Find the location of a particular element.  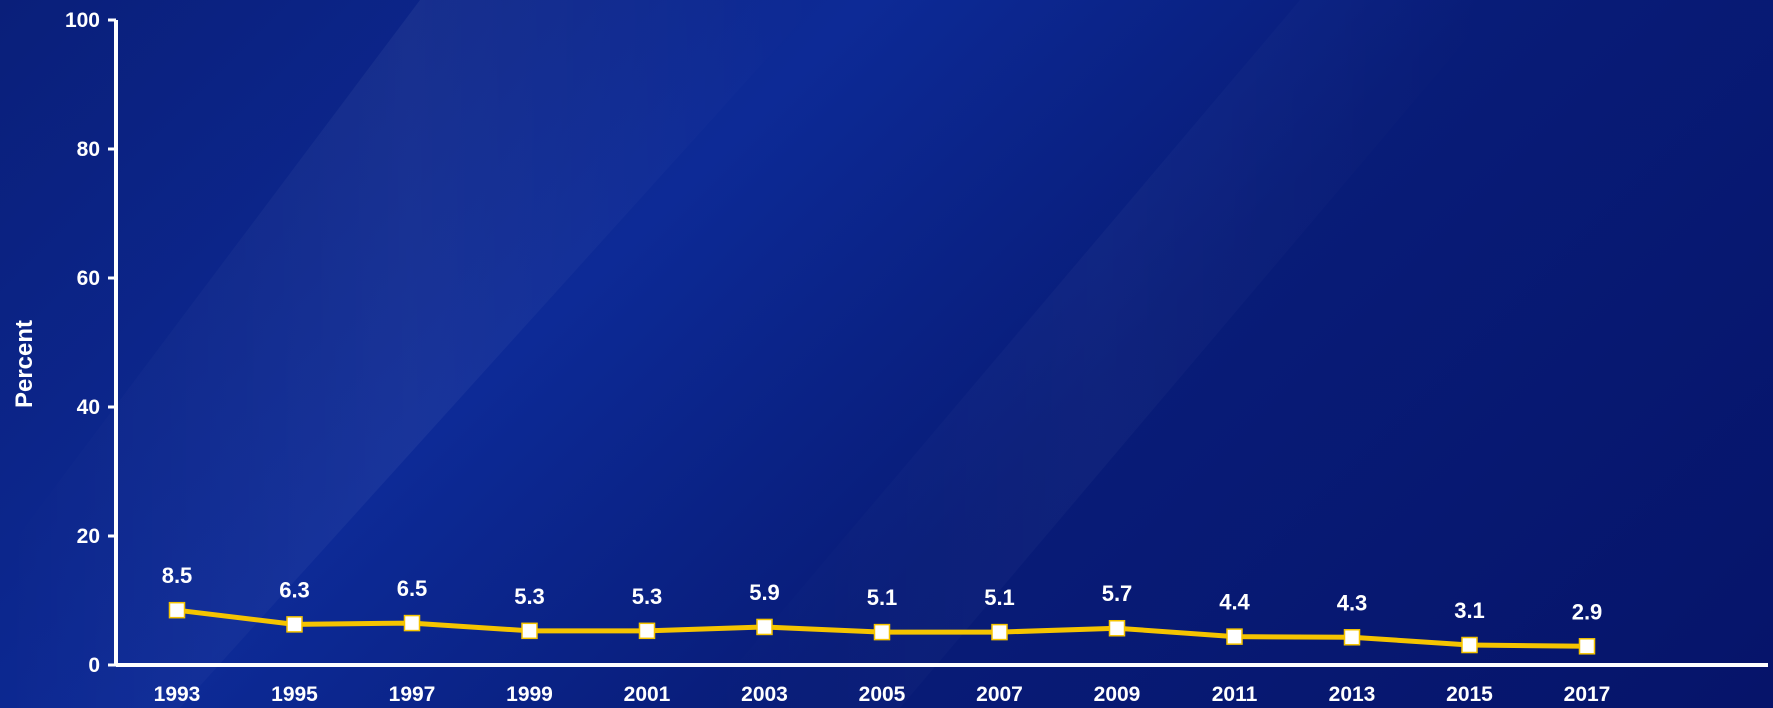

x-tick-label: 2005 is located at coordinates (882, 694).